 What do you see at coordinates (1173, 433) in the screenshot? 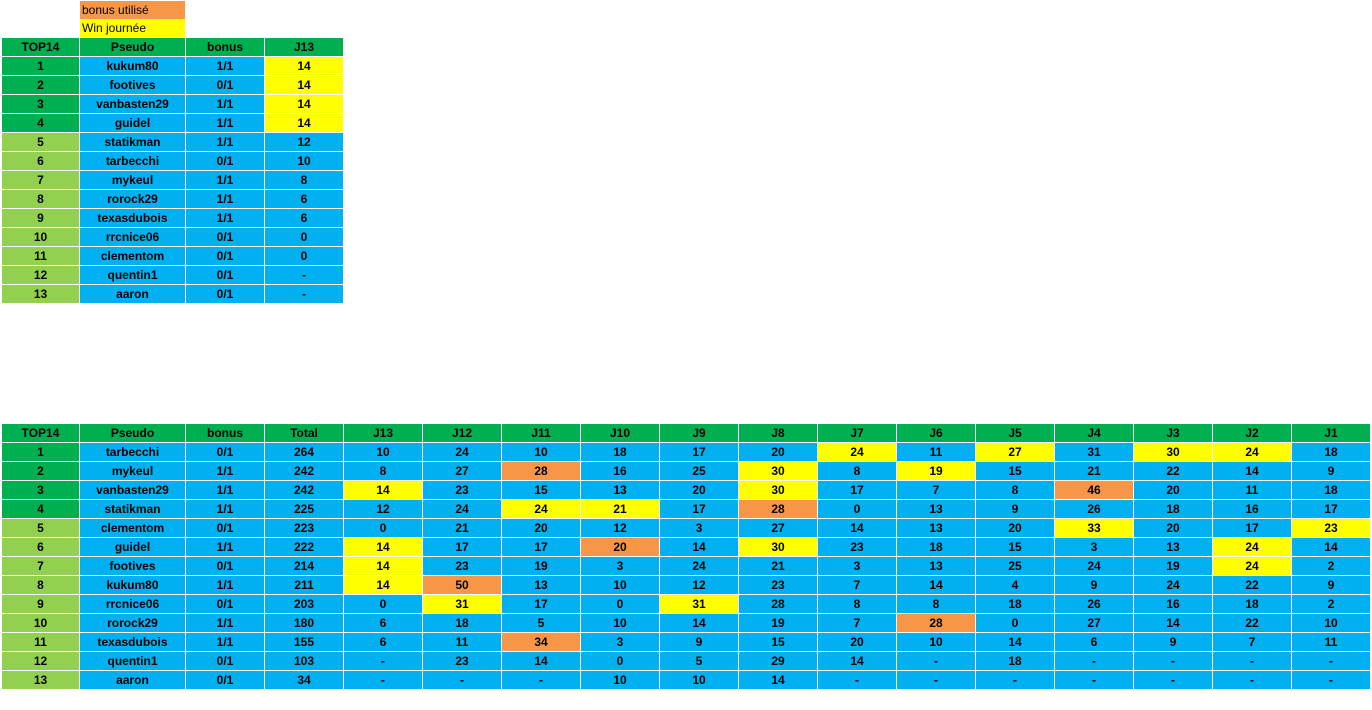
I see `header-cell: J3` at bounding box center [1173, 433].